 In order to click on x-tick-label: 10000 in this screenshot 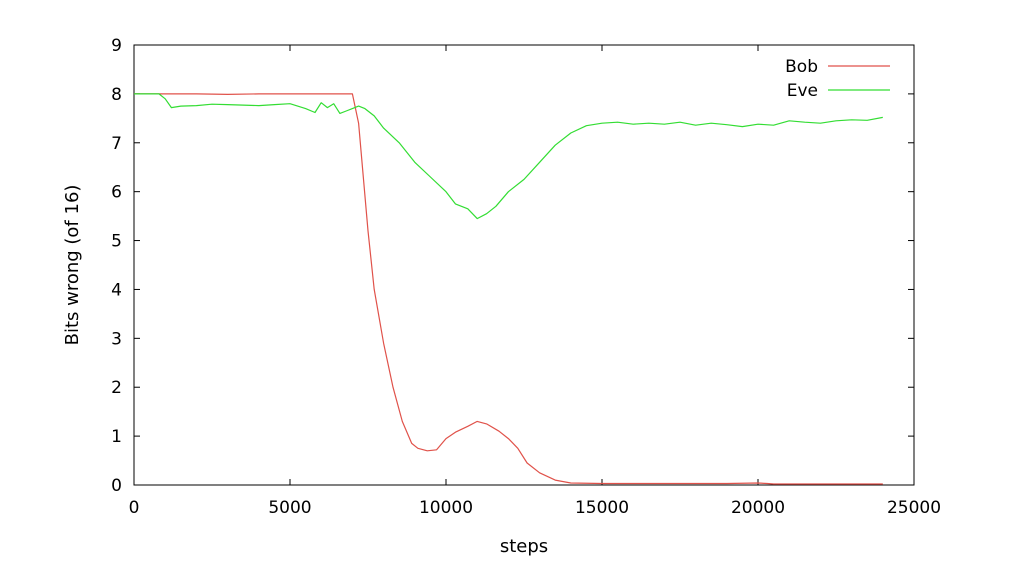, I will do `click(446, 508)`.